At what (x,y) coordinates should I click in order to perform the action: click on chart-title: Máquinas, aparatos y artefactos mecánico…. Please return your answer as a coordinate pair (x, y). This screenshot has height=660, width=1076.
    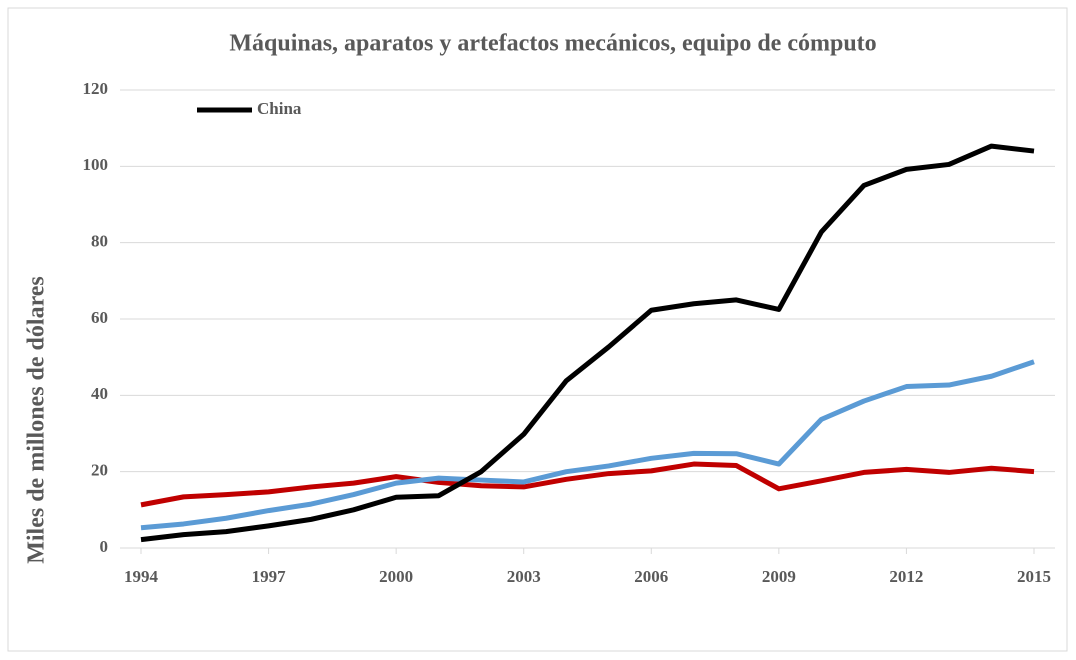
    Looking at the image, I should click on (552, 44).